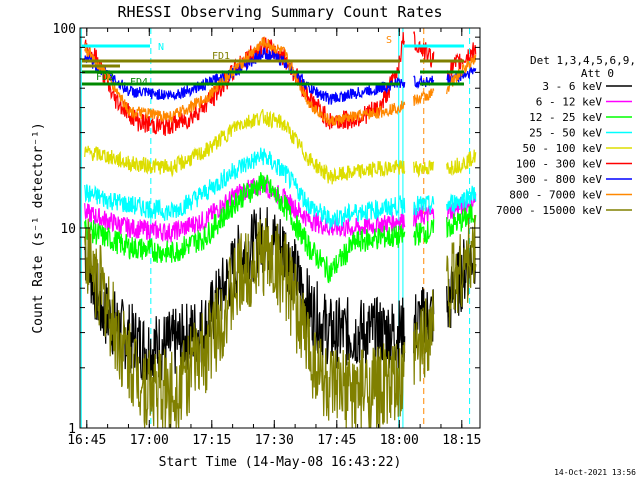 The width and height of the screenshot is (640, 480). I want to click on flag-N-label: N, so click(161, 47).